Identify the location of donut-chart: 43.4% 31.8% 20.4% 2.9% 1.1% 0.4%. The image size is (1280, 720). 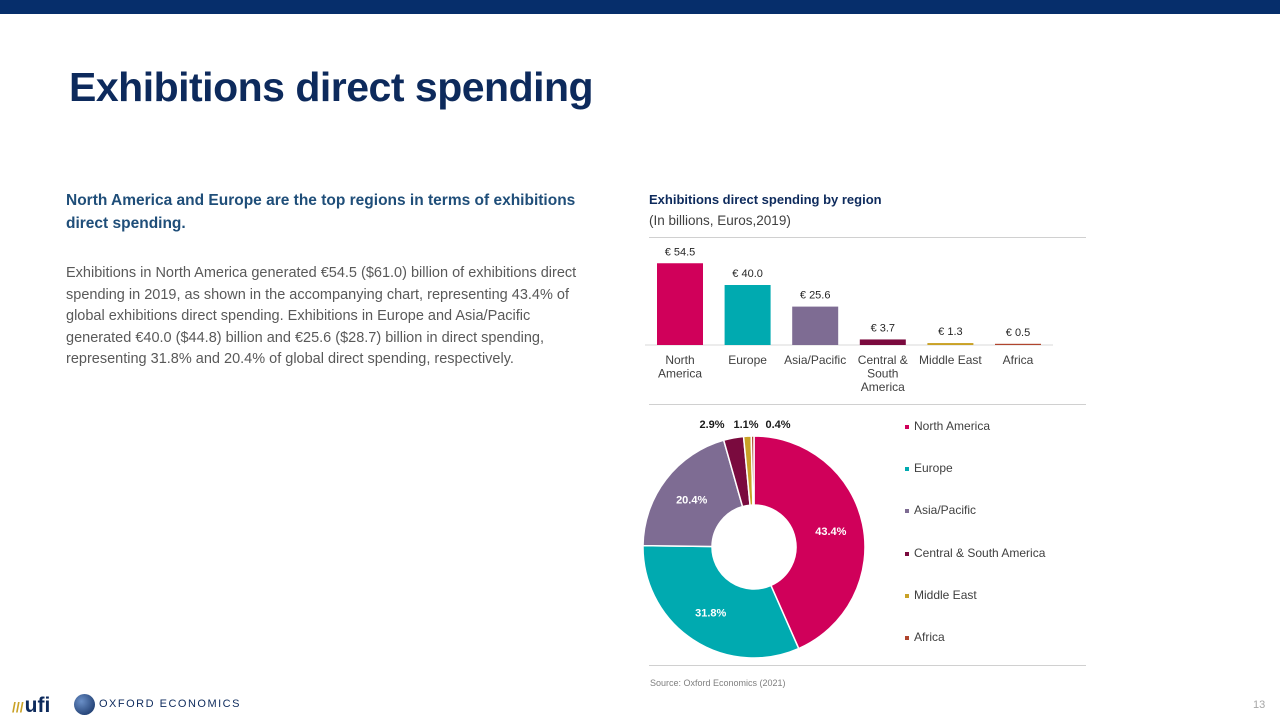
(754, 539).